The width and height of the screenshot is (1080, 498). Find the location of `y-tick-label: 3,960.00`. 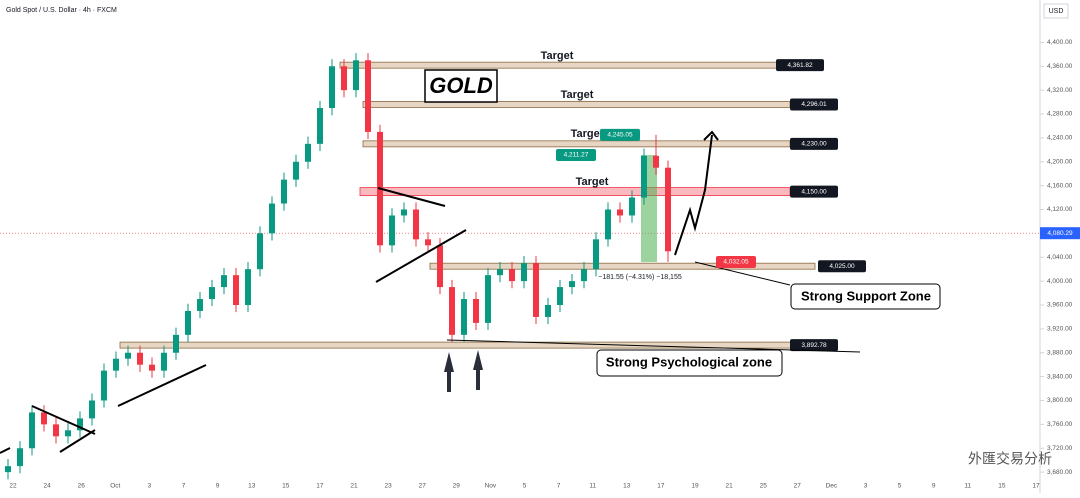

y-tick-label: 3,960.00 is located at coordinates (1060, 305).